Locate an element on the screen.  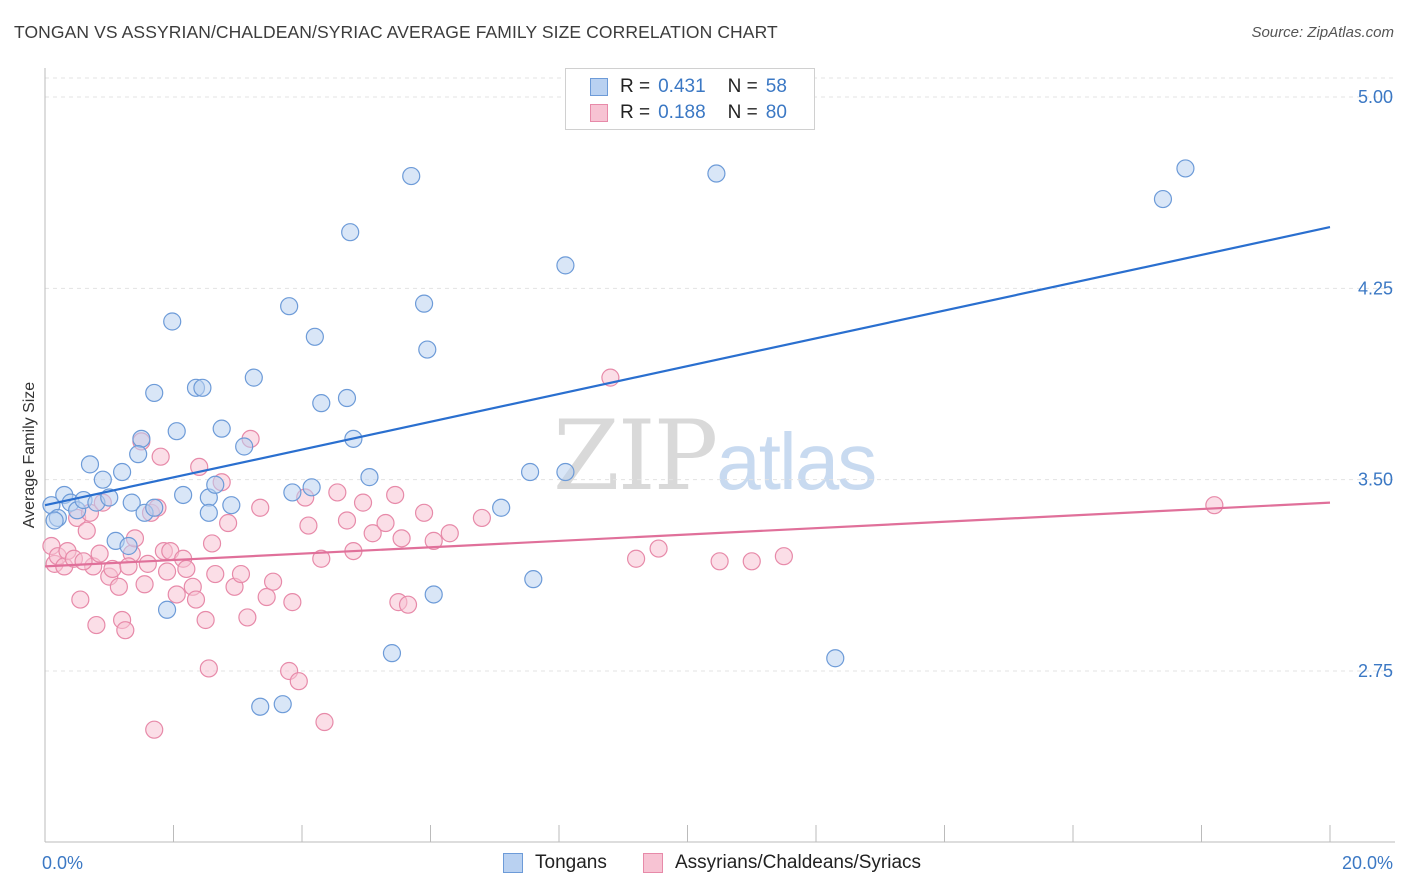
y-tick-label: 3.50 is located at coordinates (1375, 480).